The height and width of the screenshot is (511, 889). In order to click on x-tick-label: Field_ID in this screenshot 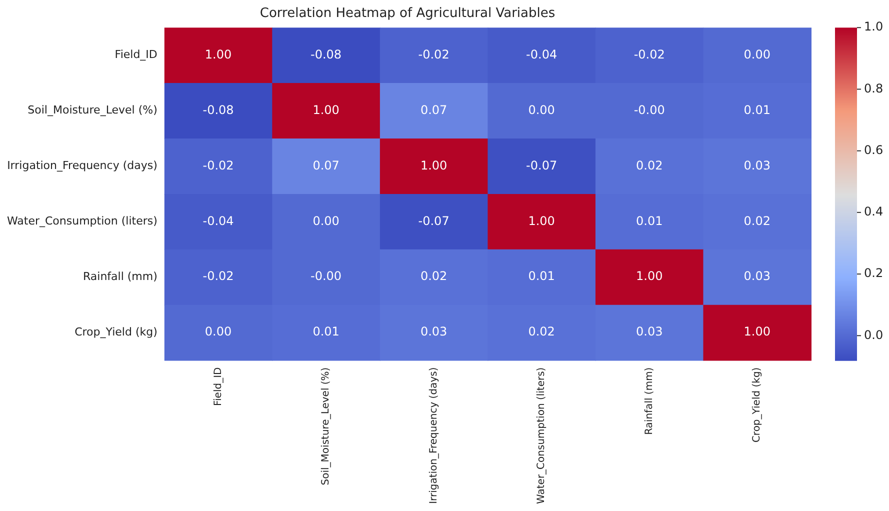, I will do `click(218, 386)`.